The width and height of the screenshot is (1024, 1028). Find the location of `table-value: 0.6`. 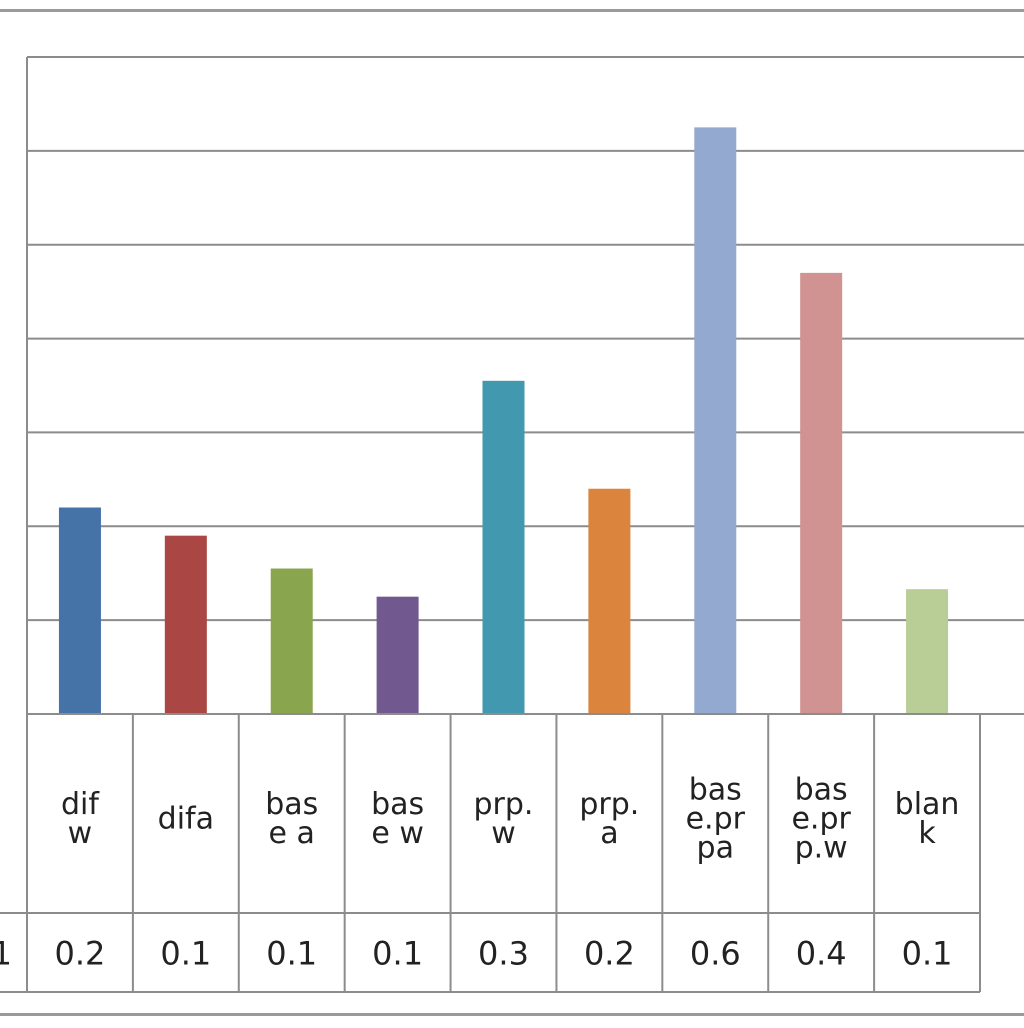

table-value: 0.6 is located at coordinates (715, 954).